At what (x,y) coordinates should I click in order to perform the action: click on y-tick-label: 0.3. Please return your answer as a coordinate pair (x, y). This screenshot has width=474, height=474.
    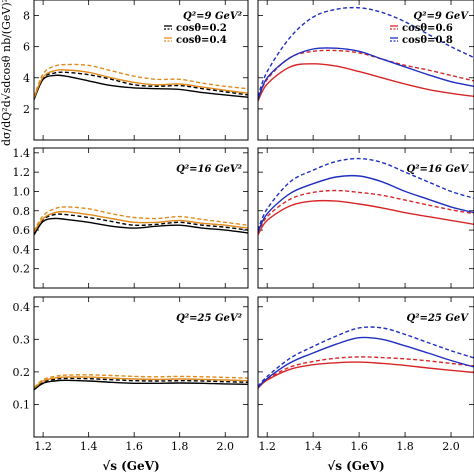
    Looking at the image, I should click on (22, 339).